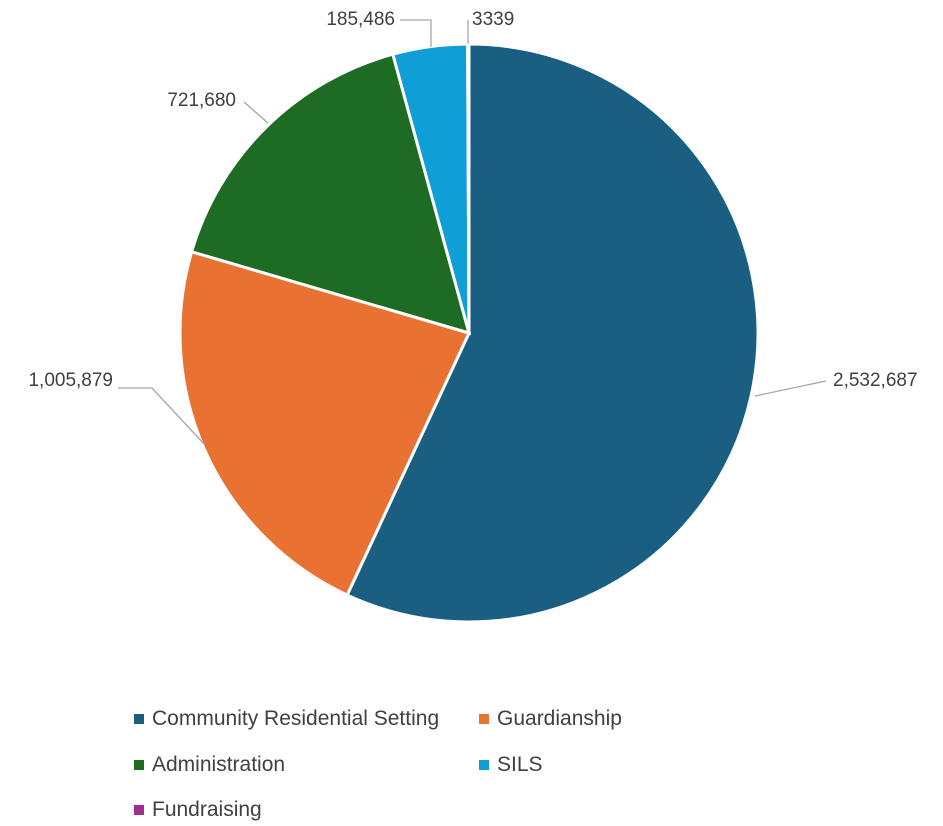  Describe the element at coordinates (493, 19) in the screenshot. I see `data-label-fundraising: 3339` at that location.